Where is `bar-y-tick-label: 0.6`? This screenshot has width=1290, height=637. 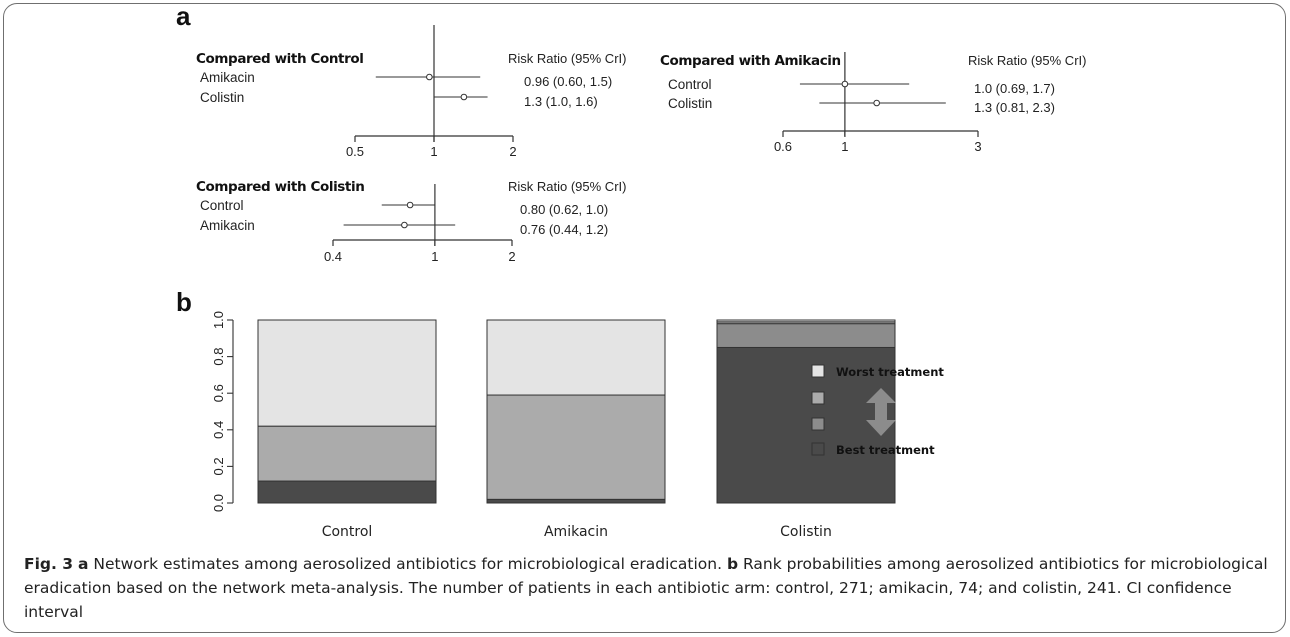
bar-y-tick-label: 0.6 is located at coordinates (218, 393).